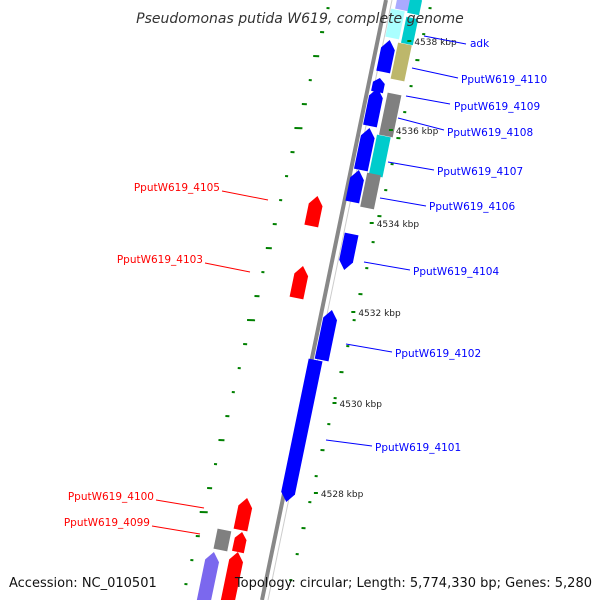 Image resolution: width=600 pixels, height=600 pixels. Describe the element at coordinates (435, 43) in the screenshot. I see `kbp-label: 4538 kbp` at that location.